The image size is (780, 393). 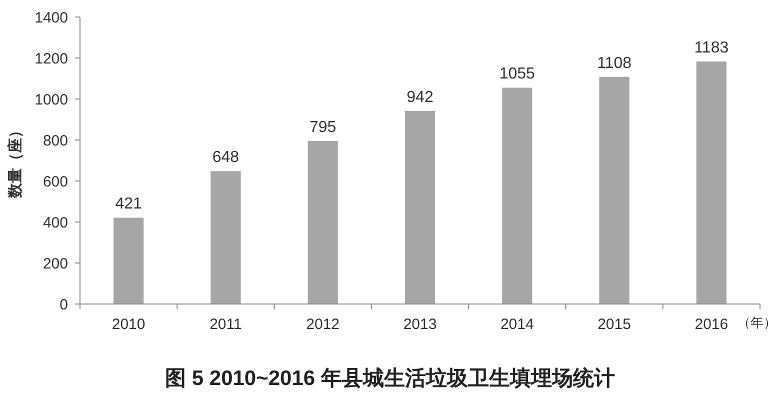 I want to click on data-label: 942, so click(x=420, y=97).